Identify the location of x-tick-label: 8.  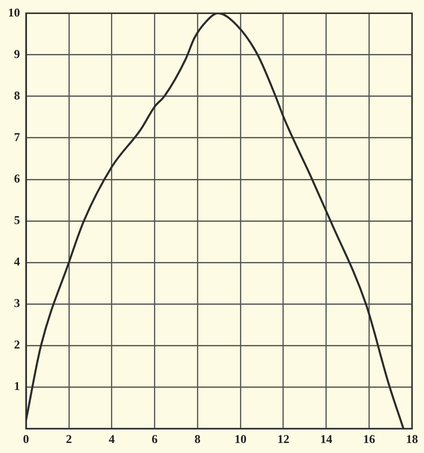
(197, 439).